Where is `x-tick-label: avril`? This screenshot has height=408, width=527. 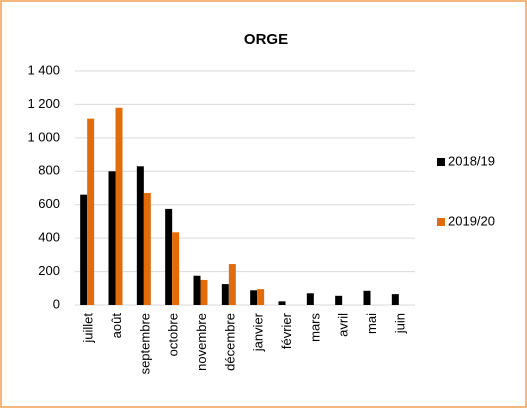 x-tick-label: avril is located at coordinates (343, 325).